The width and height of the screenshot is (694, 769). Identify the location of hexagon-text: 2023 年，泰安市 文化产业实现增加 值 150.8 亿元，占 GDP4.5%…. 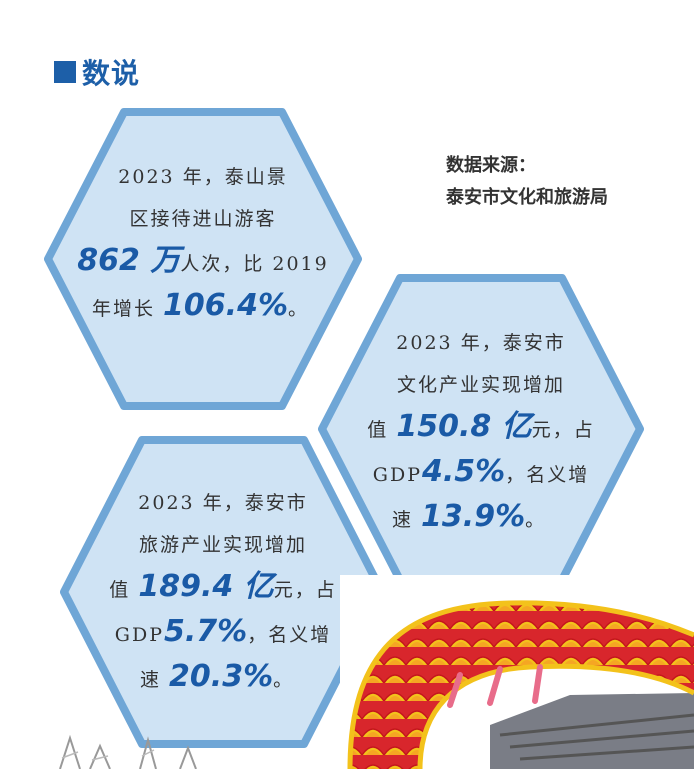
(481, 431).